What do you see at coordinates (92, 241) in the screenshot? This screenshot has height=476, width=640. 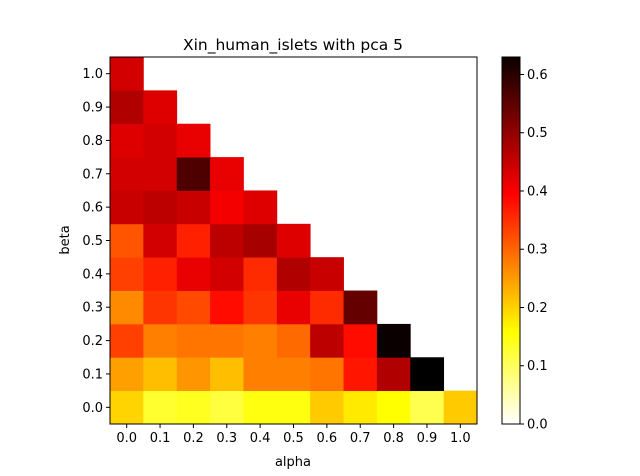 I see `y-tick-label: 0.5` at bounding box center [92, 241].